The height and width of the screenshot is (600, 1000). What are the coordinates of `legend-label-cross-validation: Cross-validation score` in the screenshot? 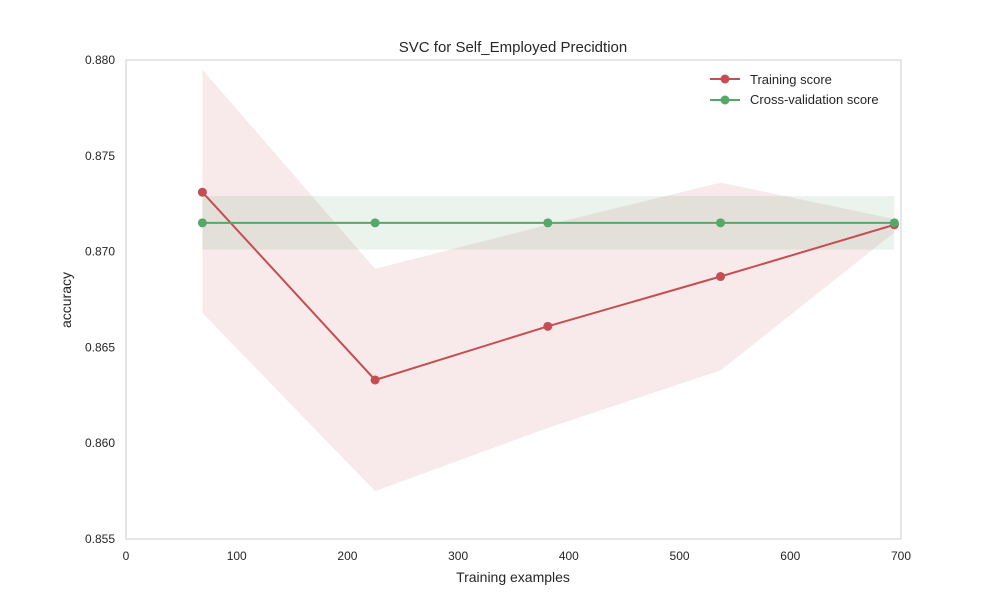 It's located at (814, 99).